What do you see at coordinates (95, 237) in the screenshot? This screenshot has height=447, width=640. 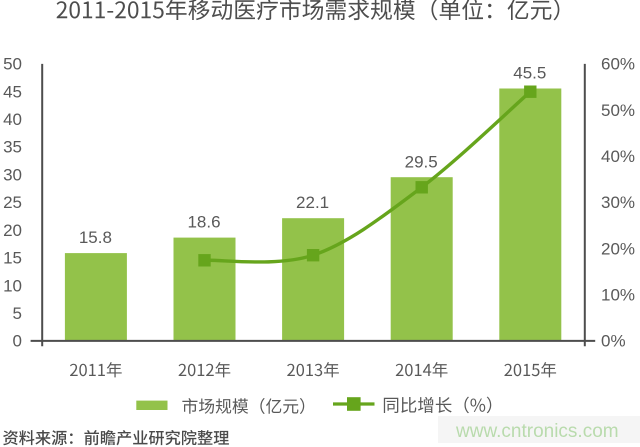 I see `svg-text: 15.8` at bounding box center [95, 237].